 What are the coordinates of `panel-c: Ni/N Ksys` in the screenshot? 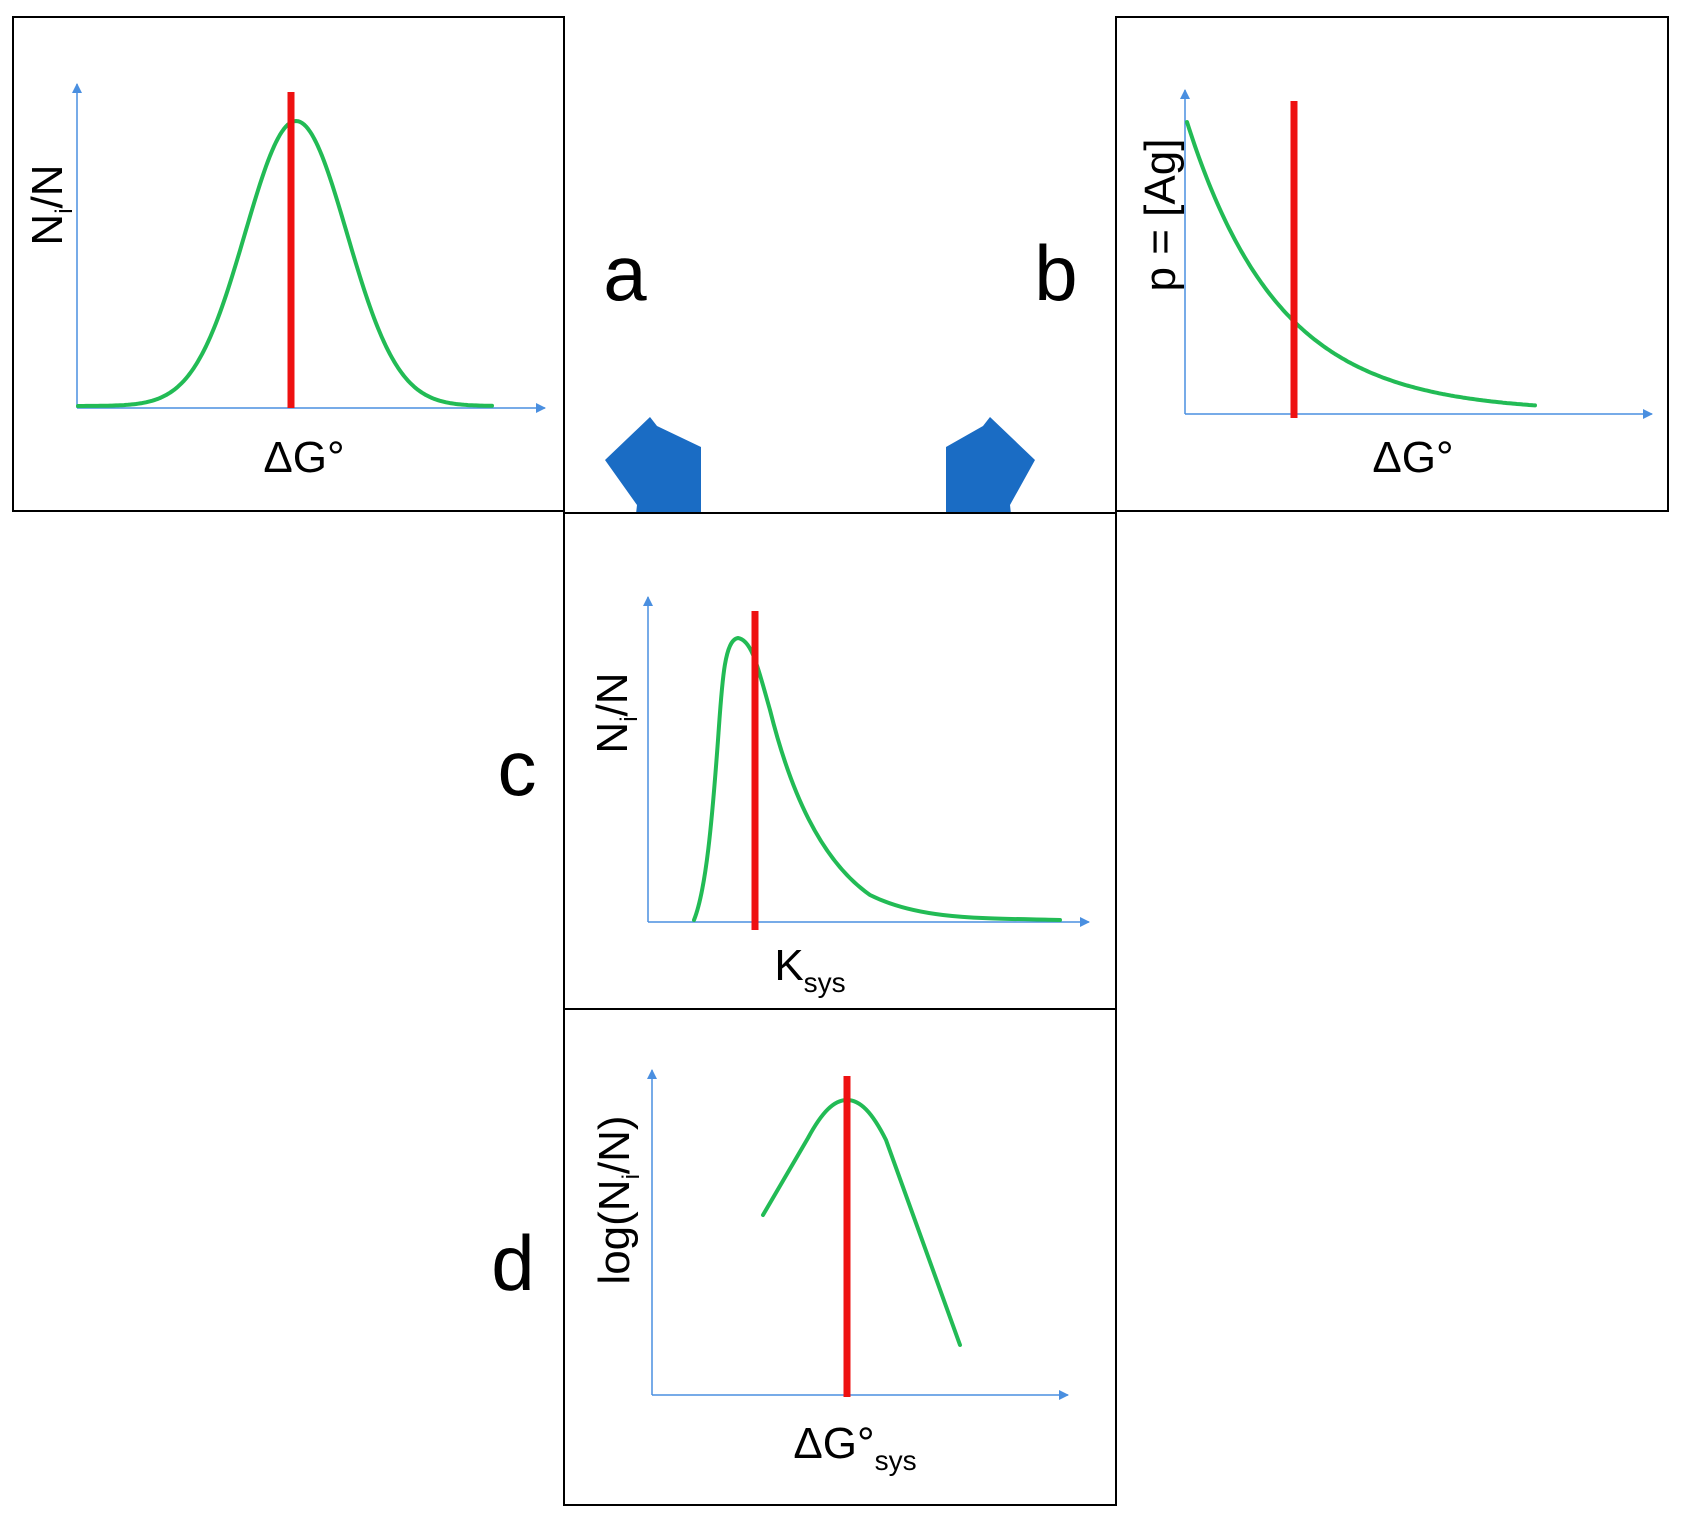 It's located at (840, 761).